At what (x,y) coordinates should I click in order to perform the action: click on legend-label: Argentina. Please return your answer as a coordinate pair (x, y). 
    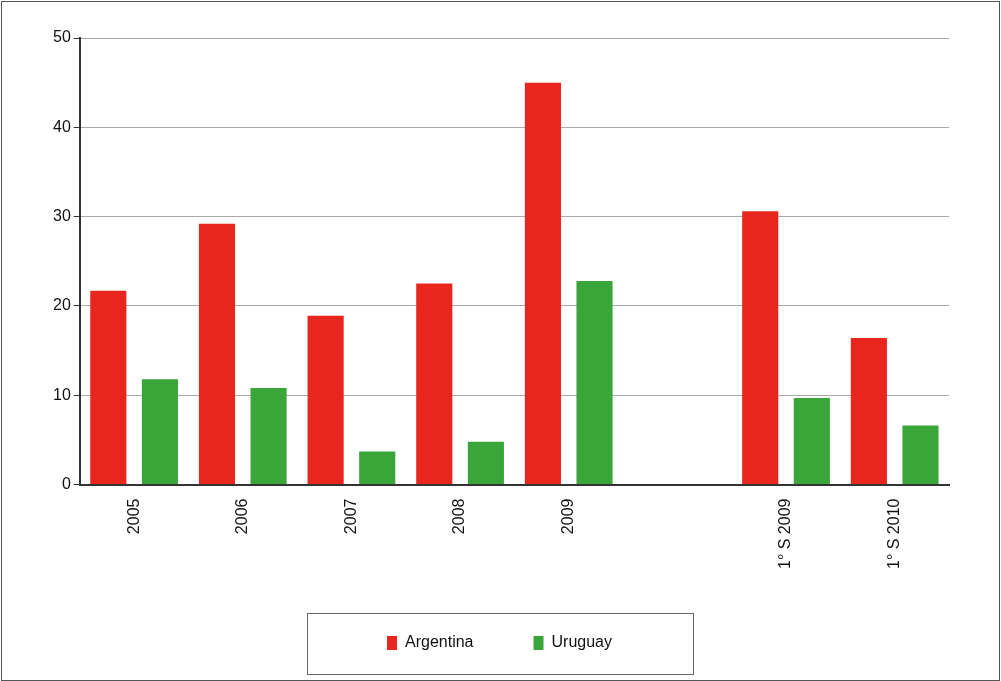
    Looking at the image, I should click on (439, 642).